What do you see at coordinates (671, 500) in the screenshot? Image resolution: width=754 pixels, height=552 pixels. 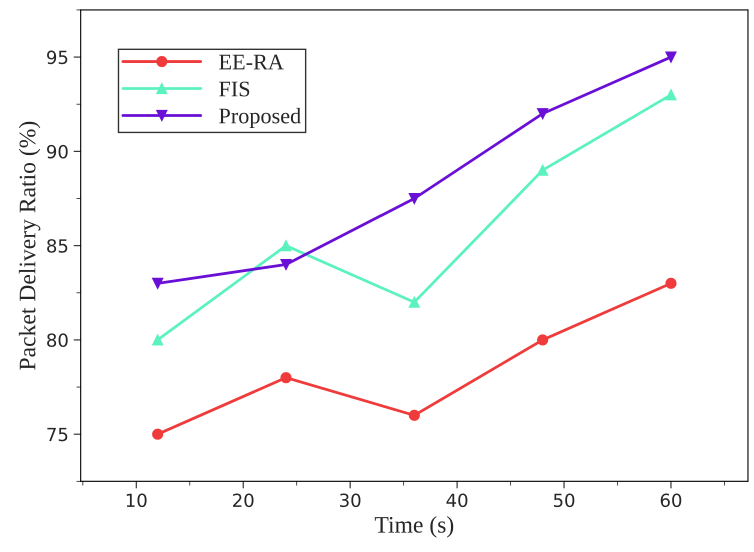 I see `x-tick-label: 60` at bounding box center [671, 500].